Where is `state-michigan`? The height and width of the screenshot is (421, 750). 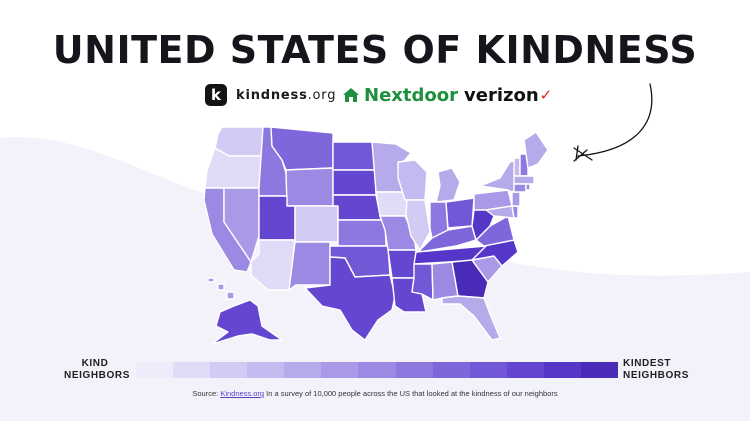 state-michigan is located at coordinates (448, 185).